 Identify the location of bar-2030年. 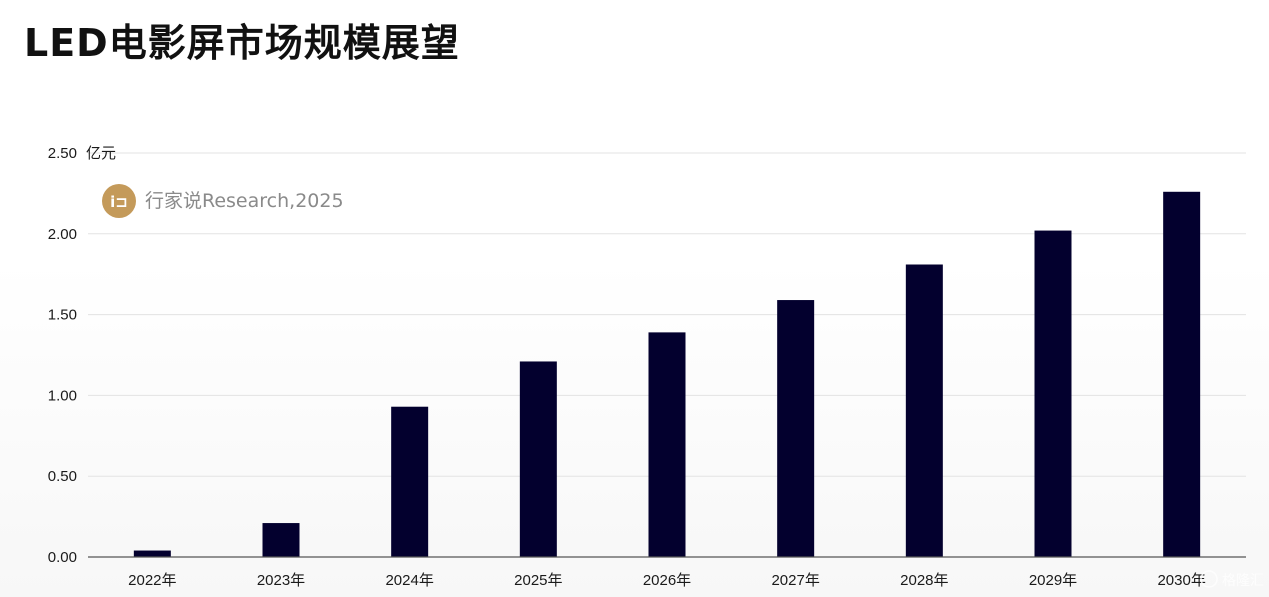
(1182, 374).